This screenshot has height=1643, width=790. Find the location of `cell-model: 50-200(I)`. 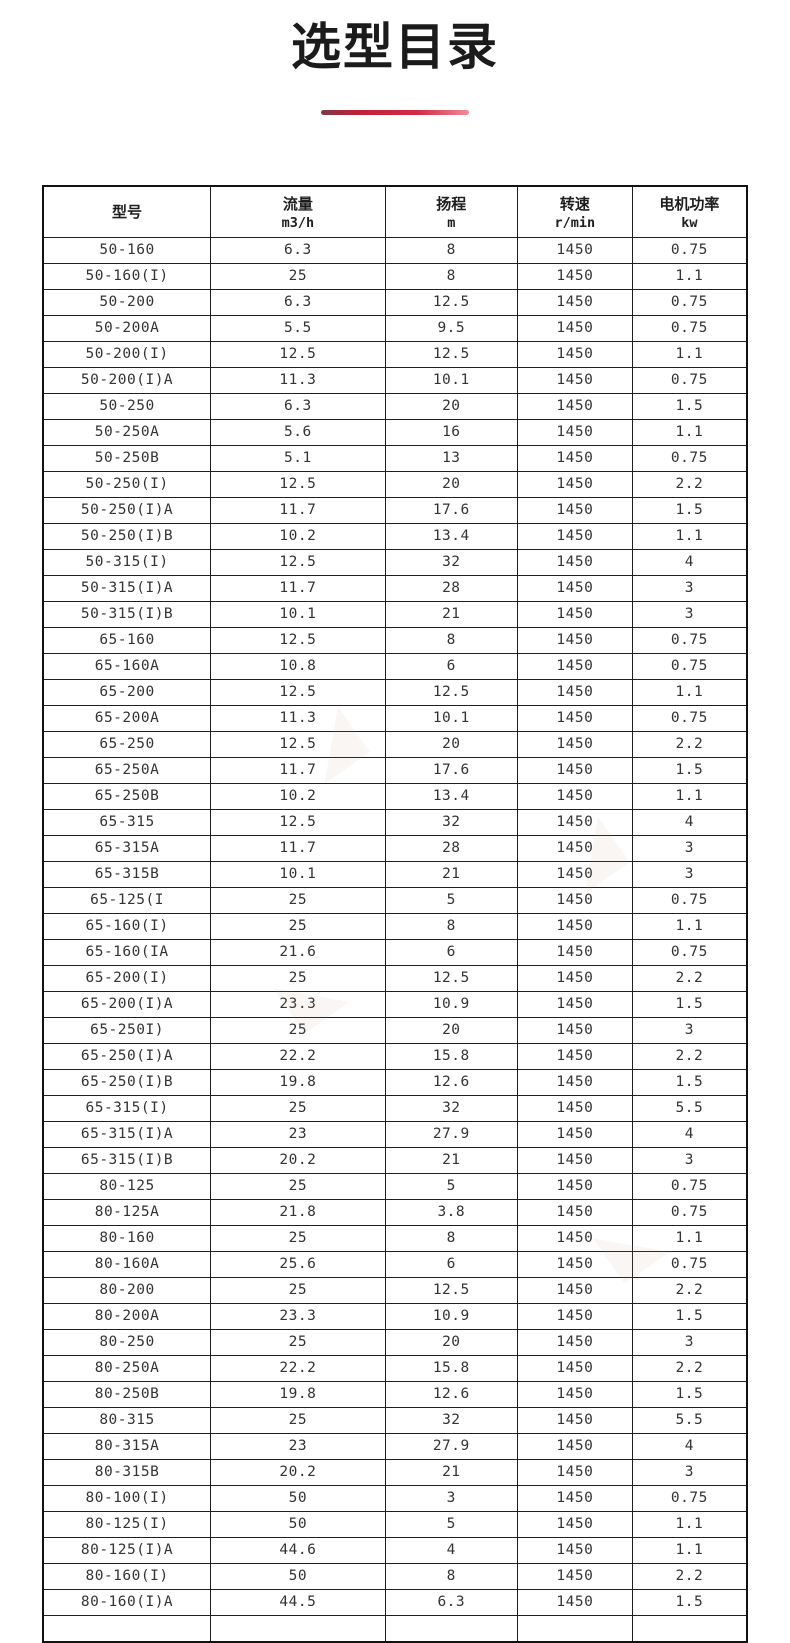

cell-model: 50-200(I) is located at coordinates (127, 354).